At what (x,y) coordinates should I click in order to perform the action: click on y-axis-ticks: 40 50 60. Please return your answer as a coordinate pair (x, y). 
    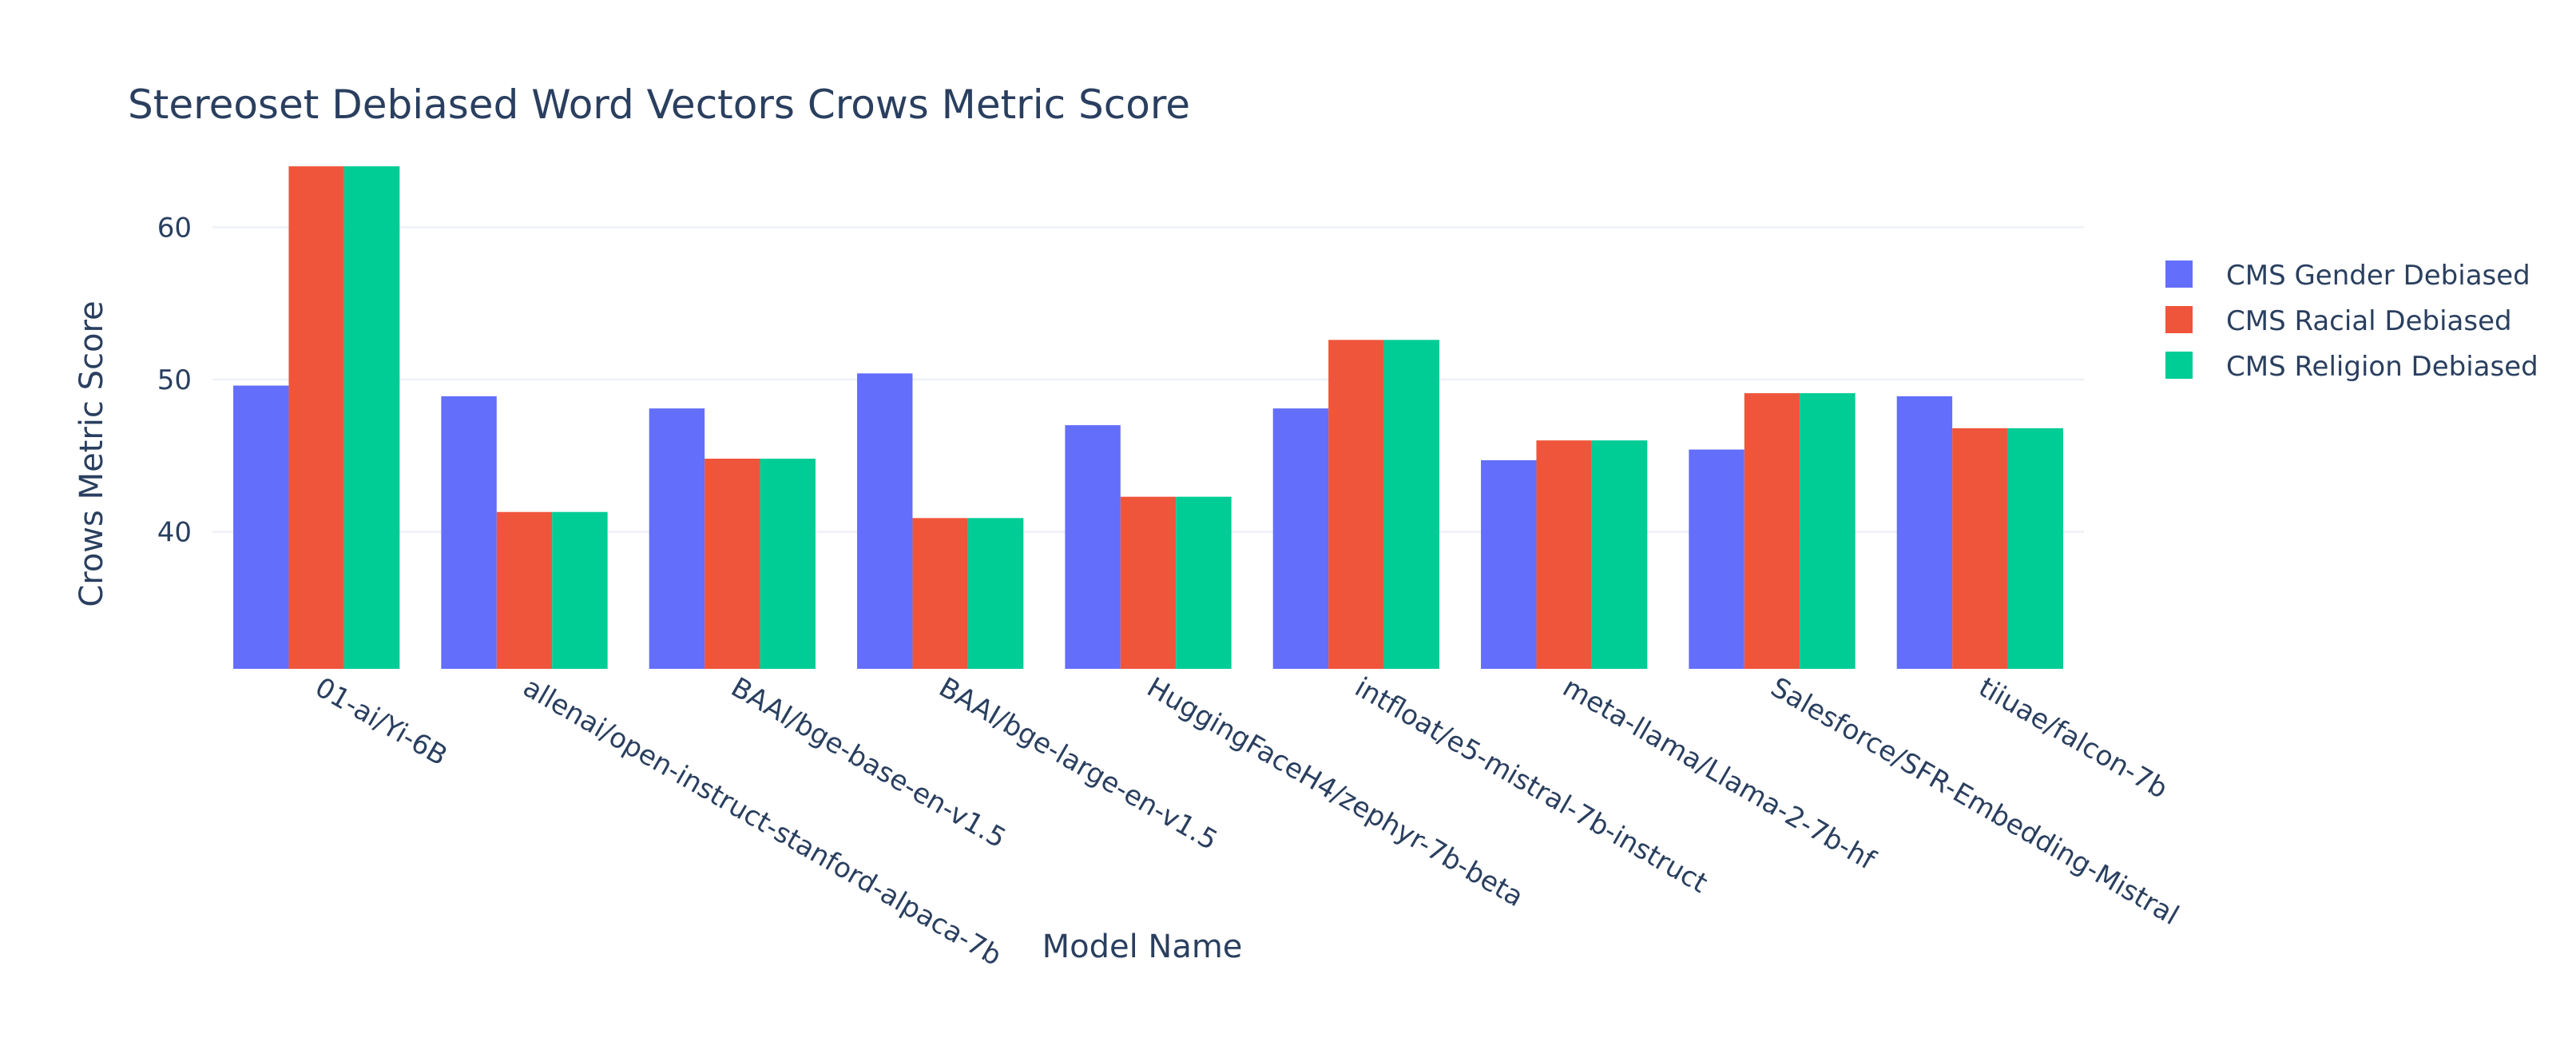
    Looking at the image, I should click on (174, 380).